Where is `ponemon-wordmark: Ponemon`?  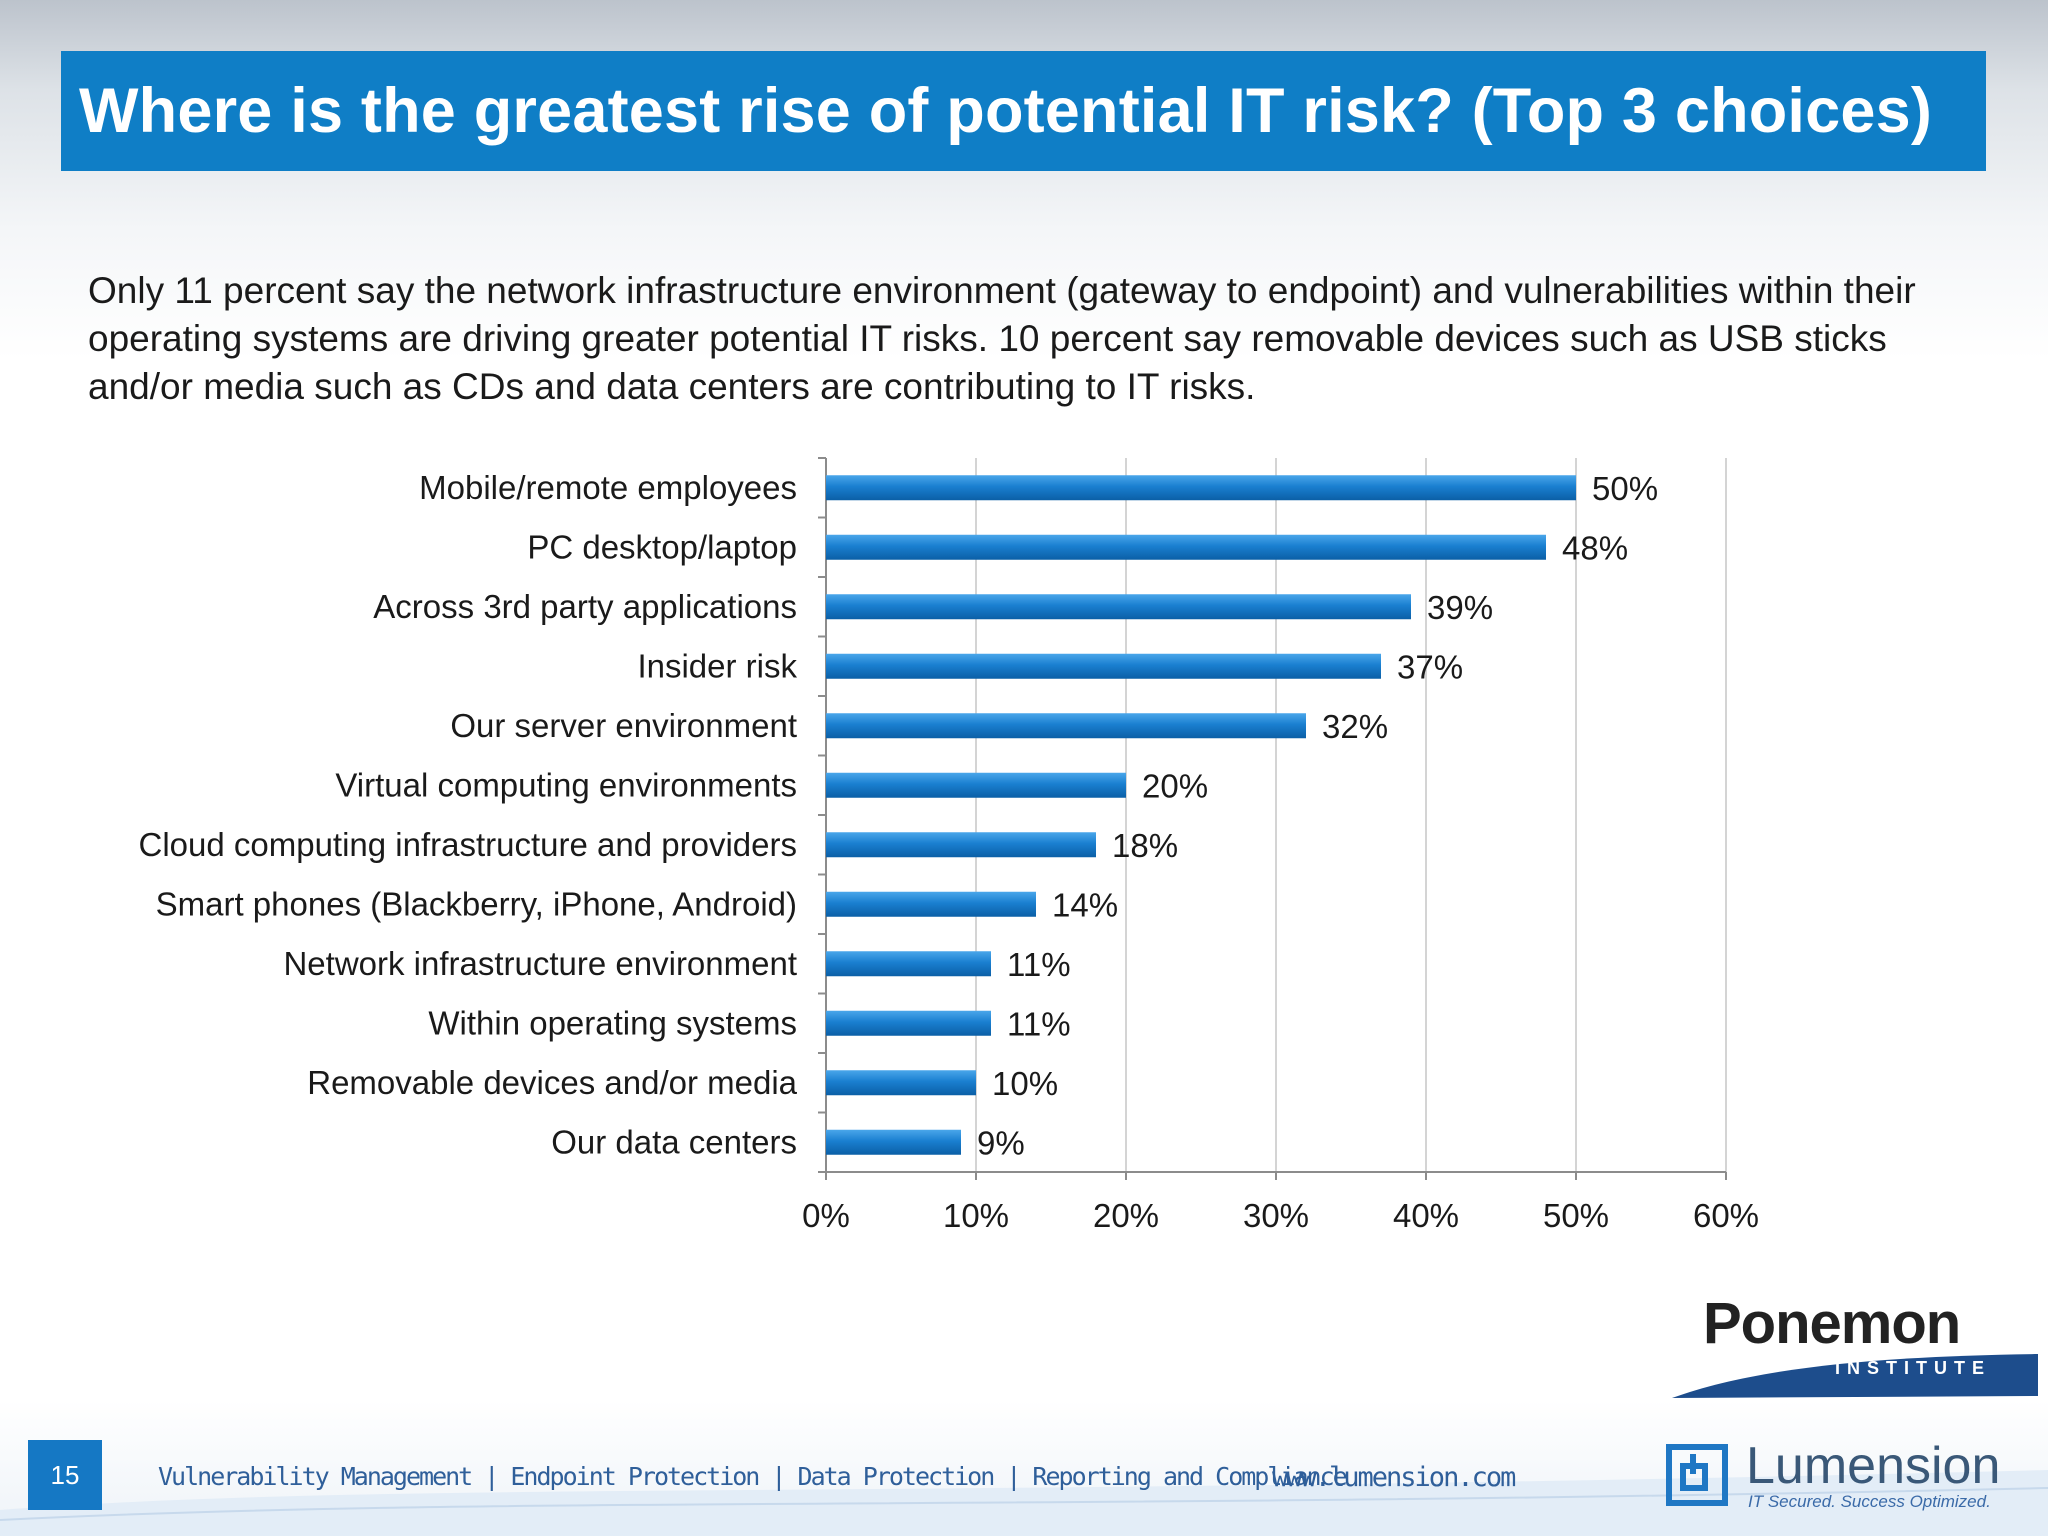 ponemon-wordmark: Ponemon is located at coordinates (1832, 1323).